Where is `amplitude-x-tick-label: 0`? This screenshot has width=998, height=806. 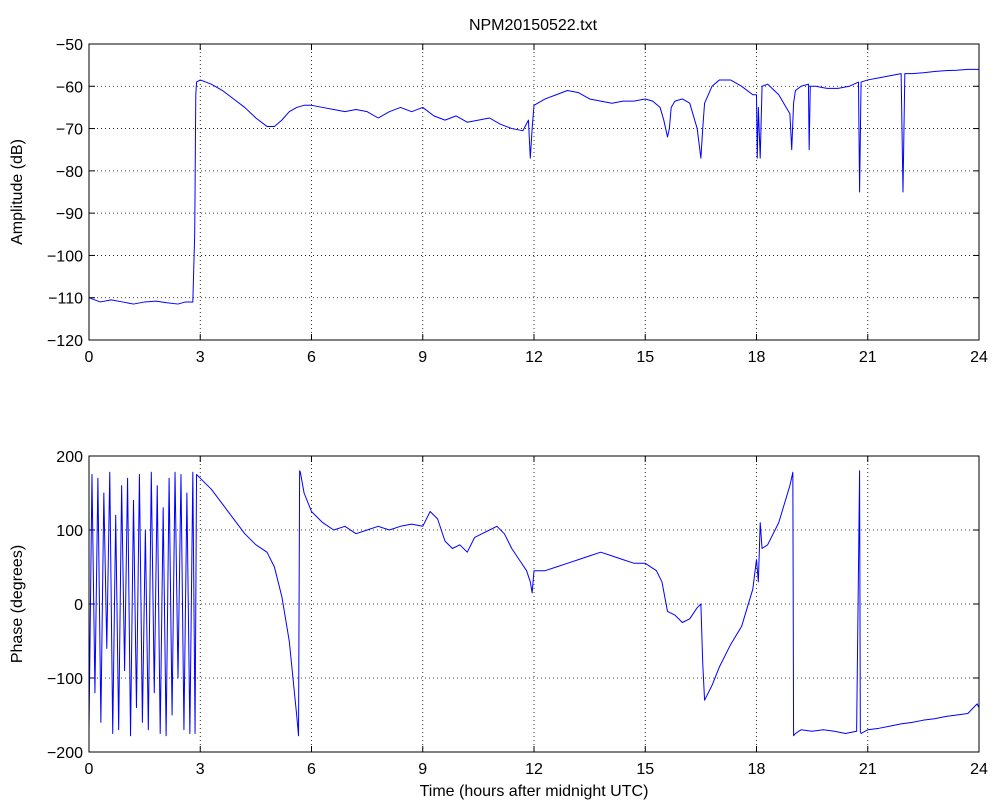
amplitude-x-tick-label: 0 is located at coordinates (89, 357).